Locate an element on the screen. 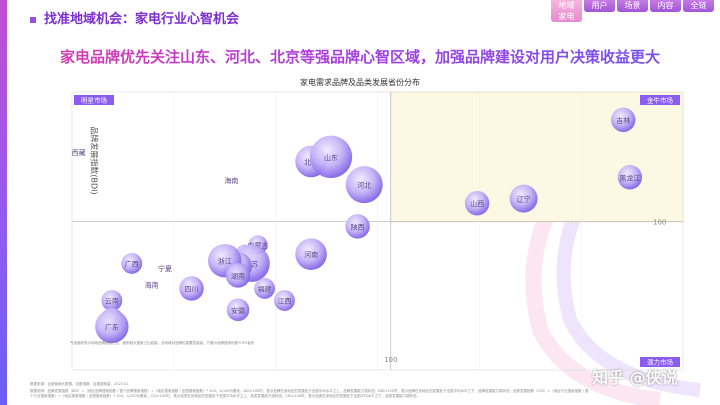 The image size is (720, 405). bubble-label: 广东 is located at coordinates (112, 326).